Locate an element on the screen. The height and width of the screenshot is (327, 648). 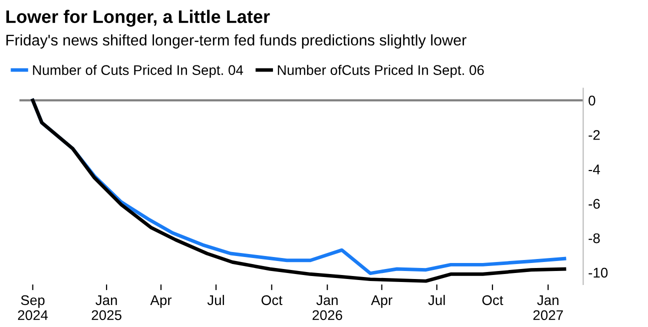
y-tick-label: -10 is located at coordinates (598, 273).